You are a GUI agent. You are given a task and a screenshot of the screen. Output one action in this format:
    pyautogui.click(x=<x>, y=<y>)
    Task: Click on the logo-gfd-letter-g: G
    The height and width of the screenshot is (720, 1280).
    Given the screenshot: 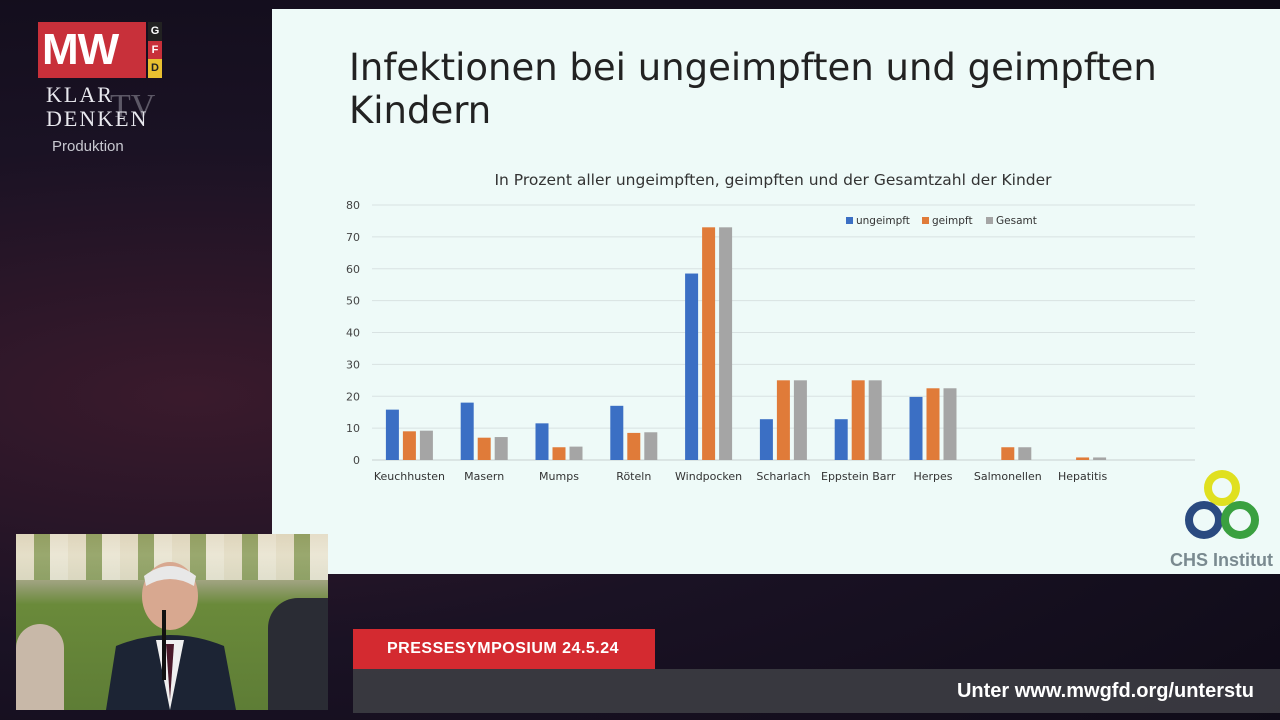 What is the action you would take?
    pyautogui.click(x=155, y=31)
    